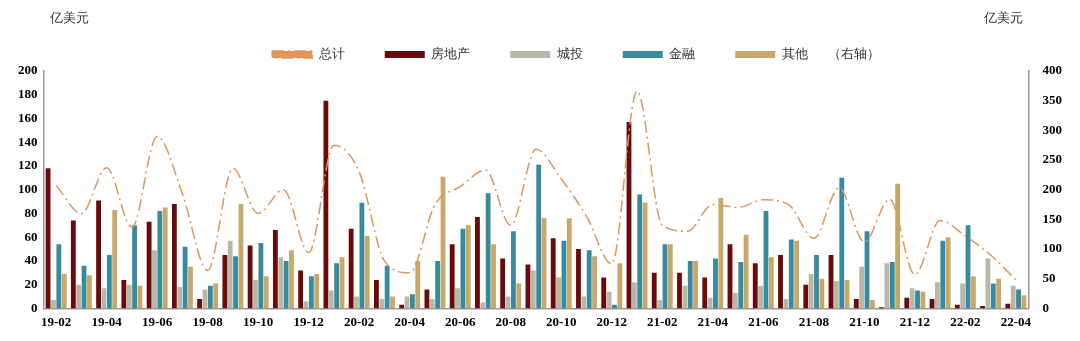 This screenshot has height=341, width=1080. What do you see at coordinates (28, 117) in the screenshot?
I see `y-tick-label: 160` at bounding box center [28, 117].